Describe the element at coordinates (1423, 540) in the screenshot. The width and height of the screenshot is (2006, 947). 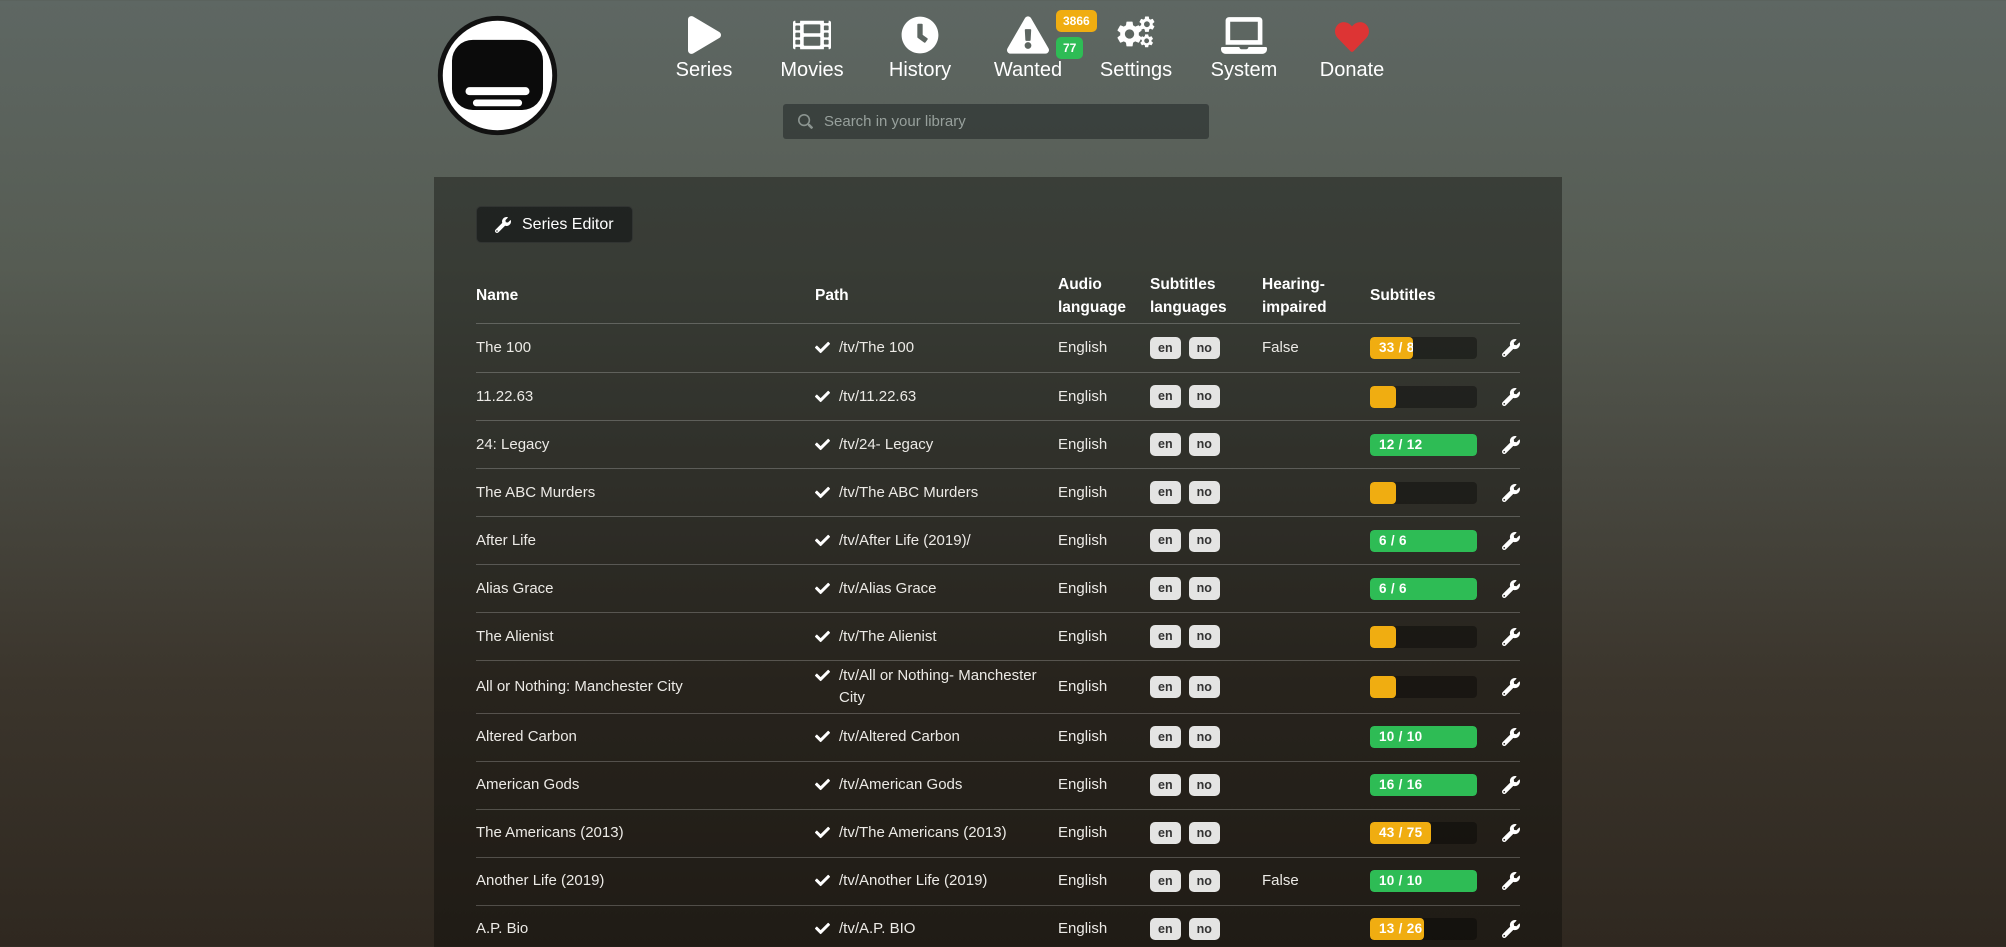
I see `subtitles-progress-bar: 6 / 6` at that location.